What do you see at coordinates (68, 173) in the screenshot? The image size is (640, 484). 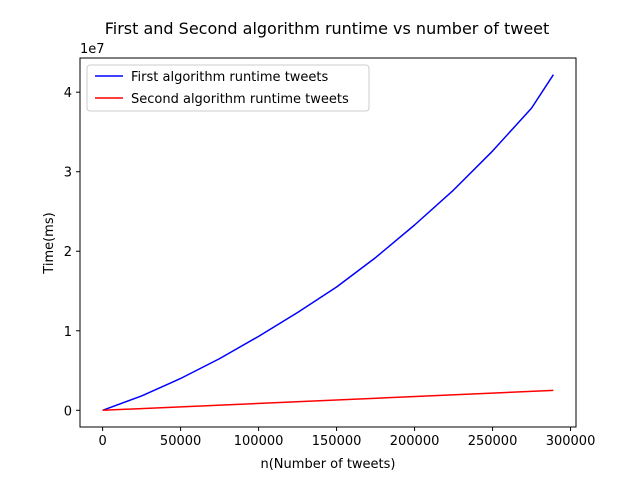 I see `y-tick-label: 3` at bounding box center [68, 173].